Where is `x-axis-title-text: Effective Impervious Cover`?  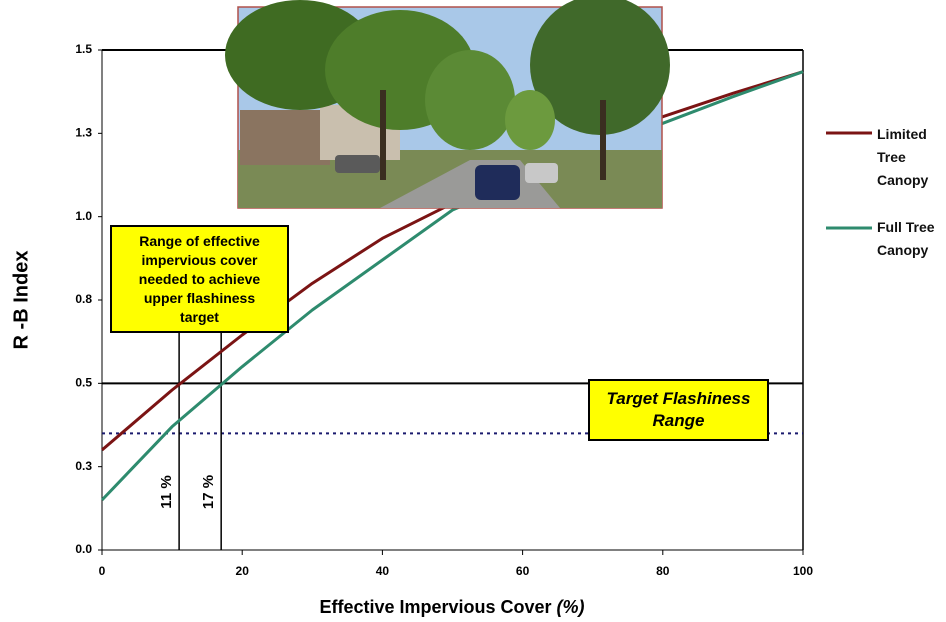 x-axis-title-text: Effective Impervious Cover is located at coordinates (435, 607).